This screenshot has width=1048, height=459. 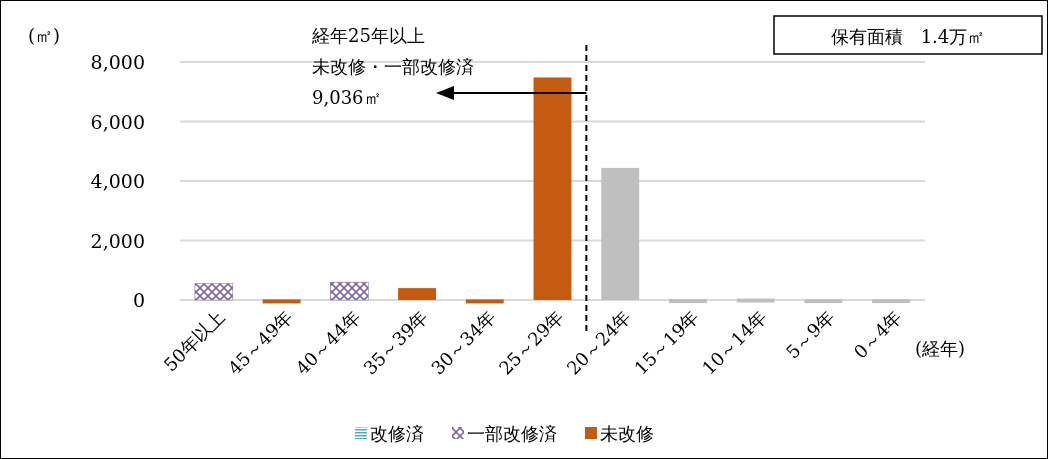 I want to click on text: 経年25年以上, so click(x=368, y=35).